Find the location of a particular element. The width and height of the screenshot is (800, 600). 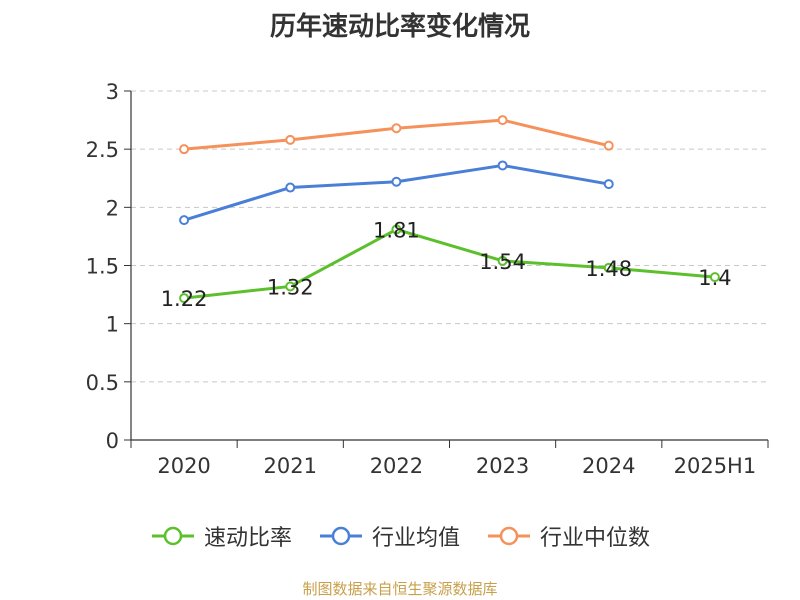

series-1-point-2024 is located at coordinates (608, 184).